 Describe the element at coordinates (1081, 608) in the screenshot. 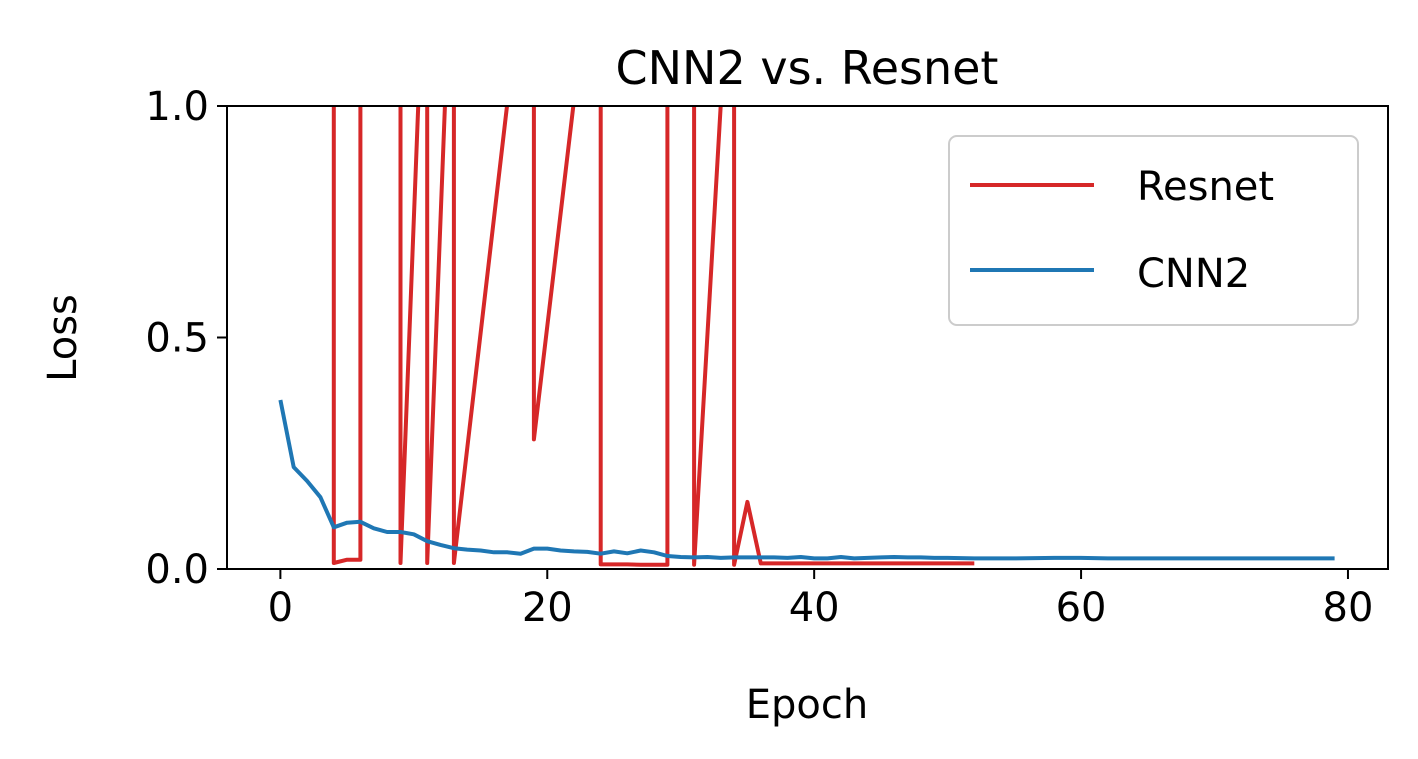

I see `x-tick-label: 60` at that location.